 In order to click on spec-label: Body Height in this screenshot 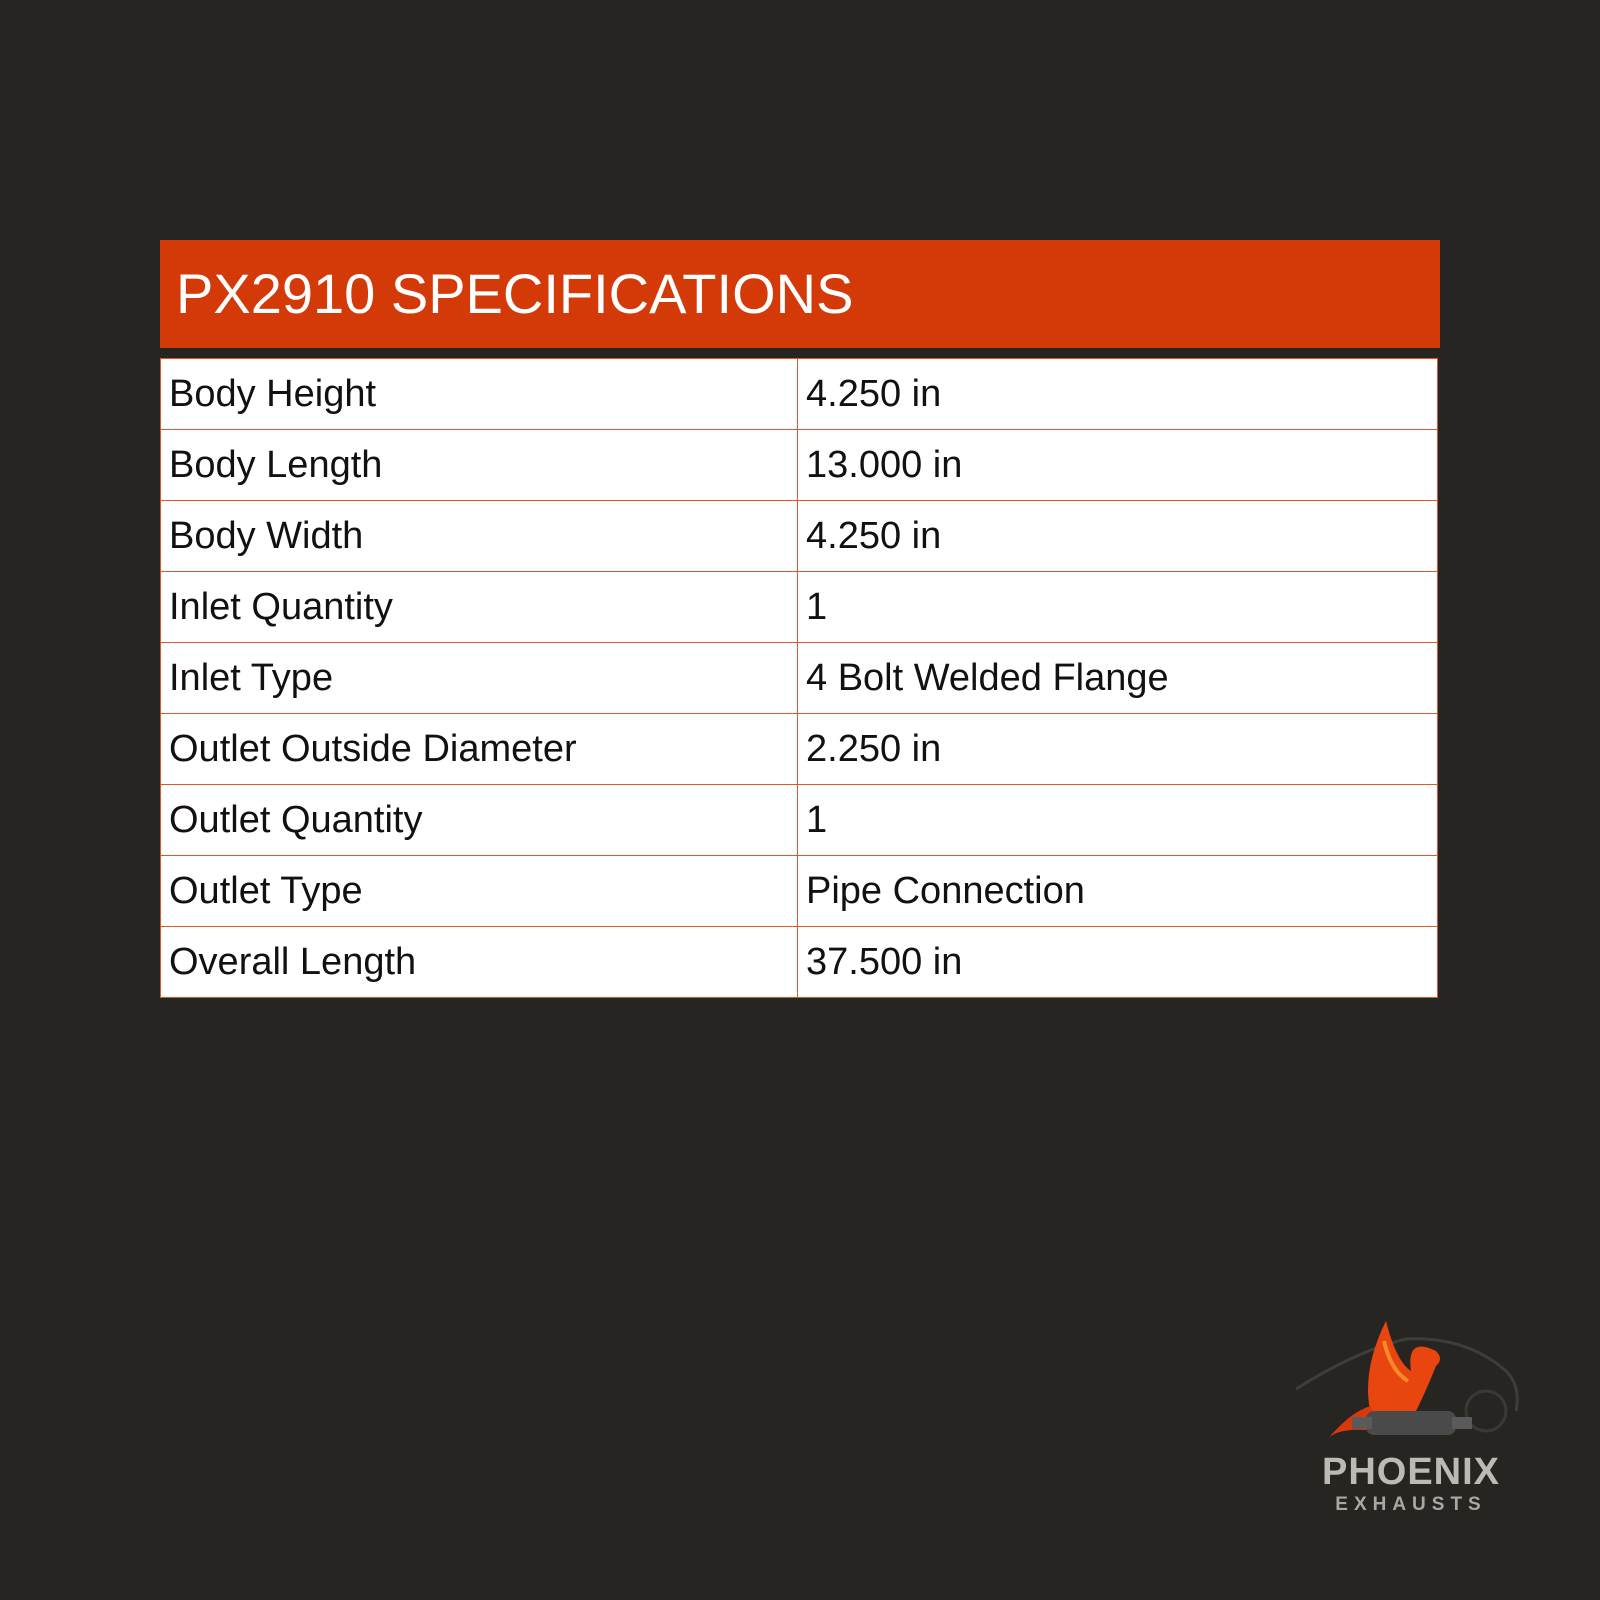, I will do `click(479, 394)`.